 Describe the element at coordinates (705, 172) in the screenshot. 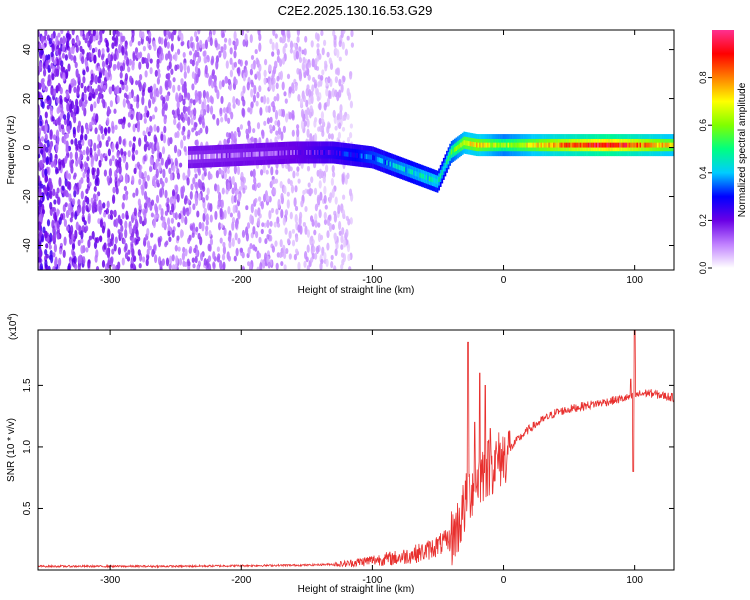

I see `colorbar-ticks: 0.00.20.40.60.8` at that location.